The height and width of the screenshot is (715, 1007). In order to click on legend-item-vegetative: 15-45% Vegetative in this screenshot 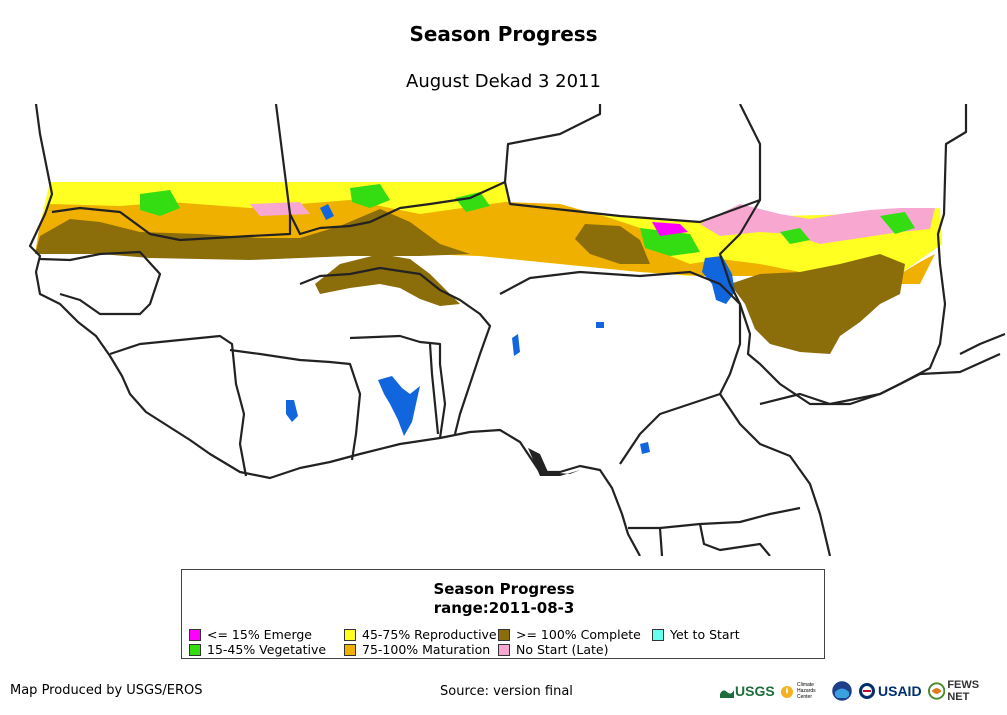, I will do `click(257, 649)`.